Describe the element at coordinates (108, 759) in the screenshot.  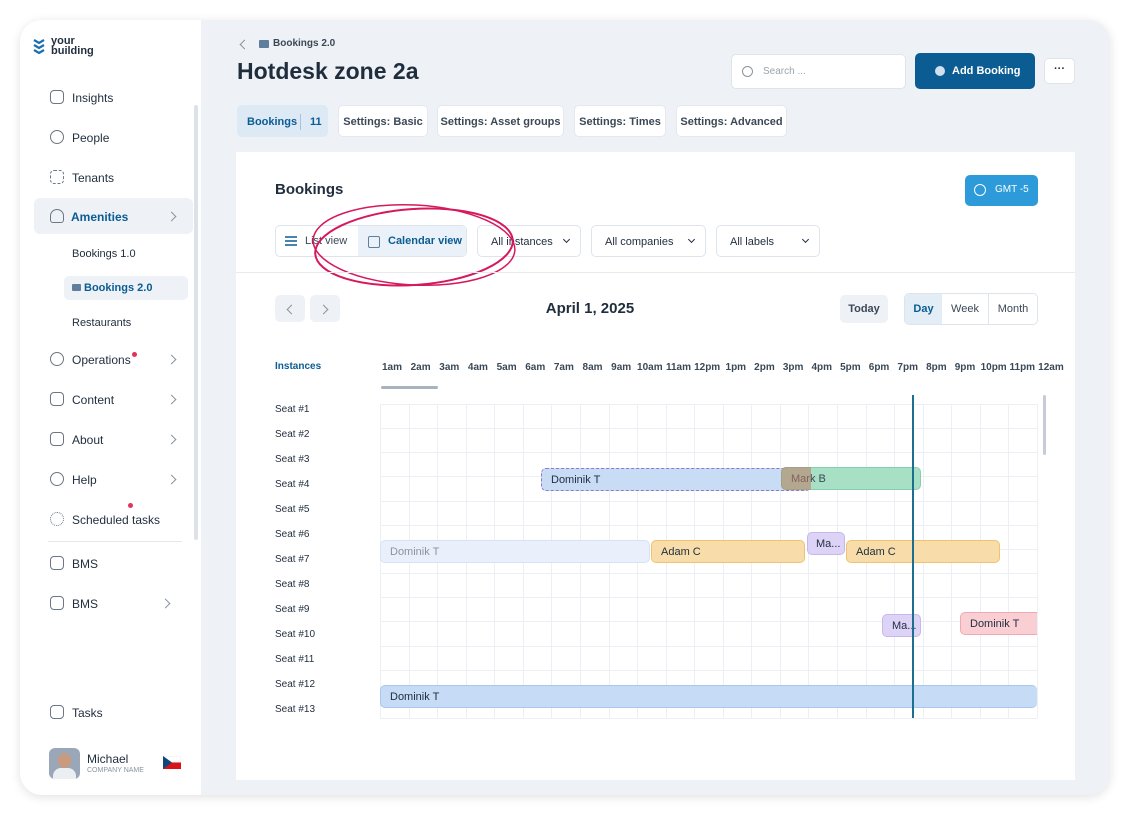
I see `user-name: Michael` at that location.